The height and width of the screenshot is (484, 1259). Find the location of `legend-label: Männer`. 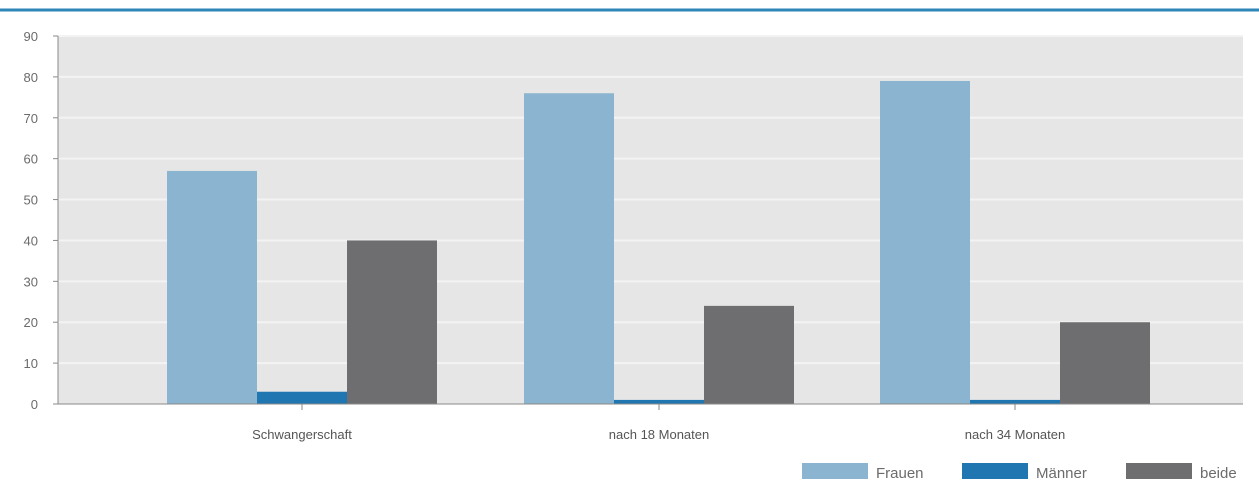

legend-label: Männer is located at coordinates (1061, 473).